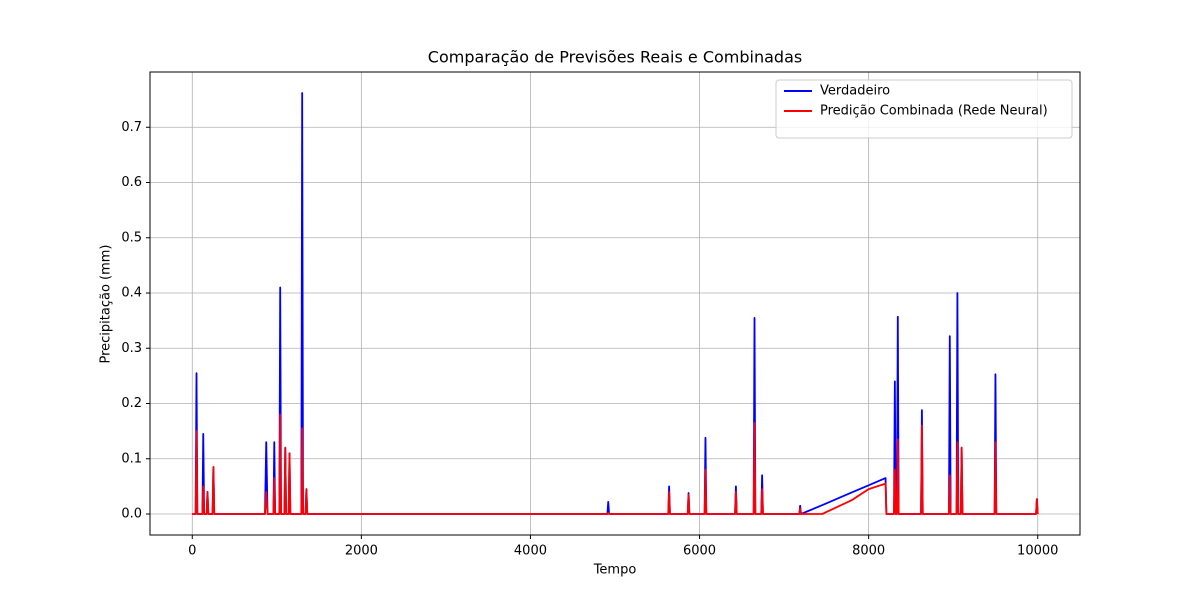 The image size is (1200, 604). What do you see at coordinates (131, 458) in the screenshot?
I see `y-tick-label: 0.1` at bounding box center [131, 458].